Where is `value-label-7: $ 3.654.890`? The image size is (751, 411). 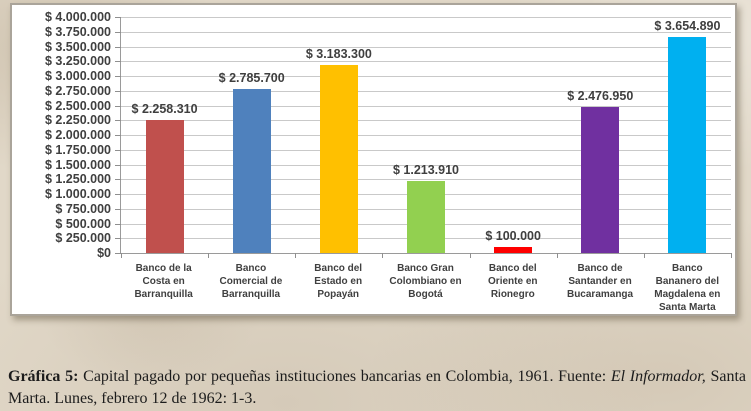 value-label-7: $ 3.654.890 is located at coordinates (687, 26).